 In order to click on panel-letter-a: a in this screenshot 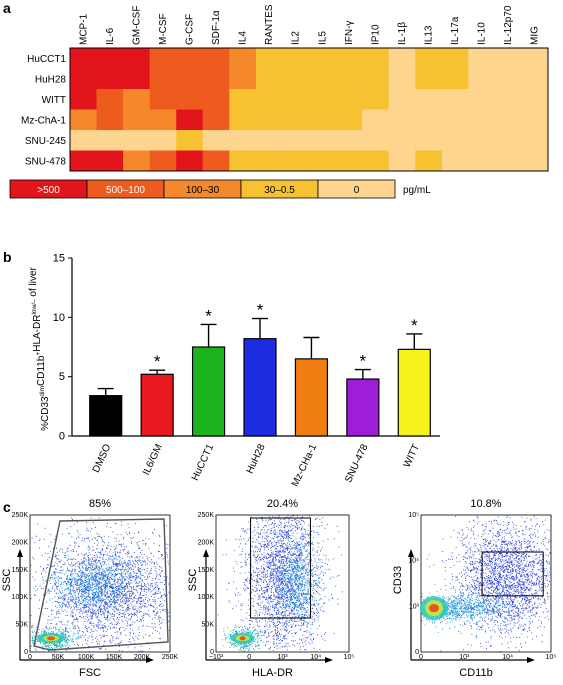, I will do `click(7, 8)`.